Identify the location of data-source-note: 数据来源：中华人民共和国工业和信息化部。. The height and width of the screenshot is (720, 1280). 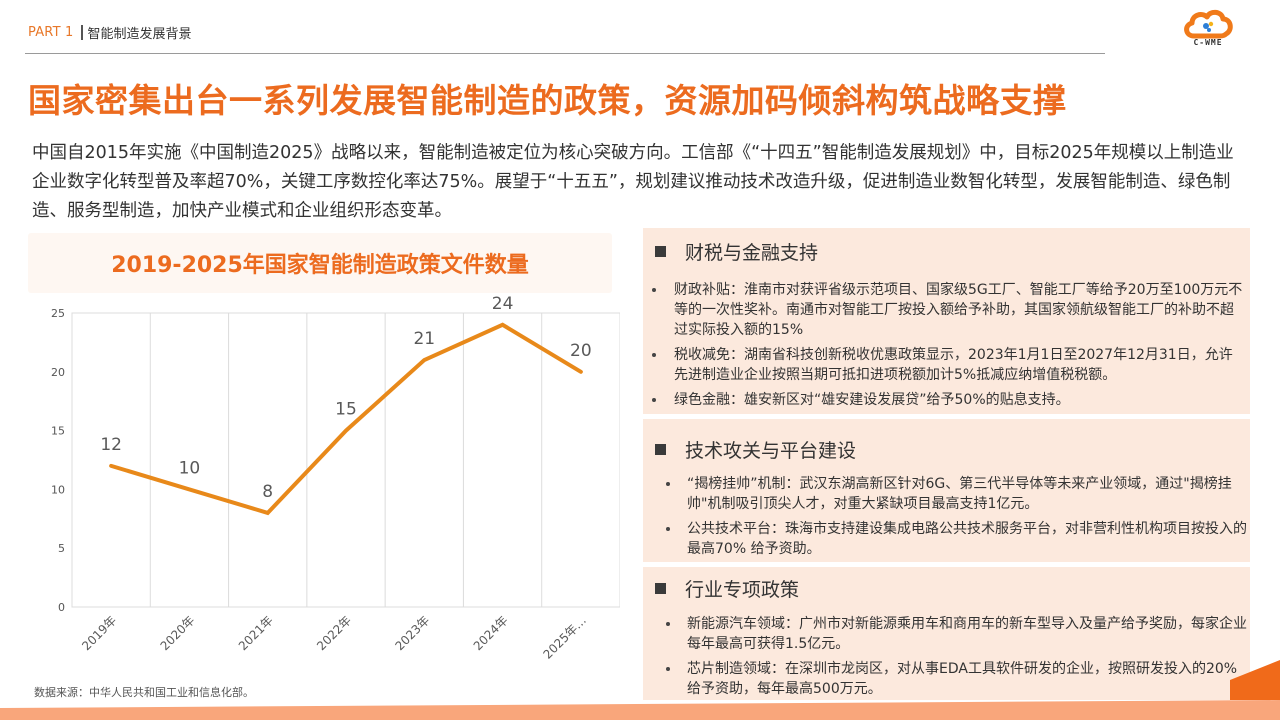
(144, 692).